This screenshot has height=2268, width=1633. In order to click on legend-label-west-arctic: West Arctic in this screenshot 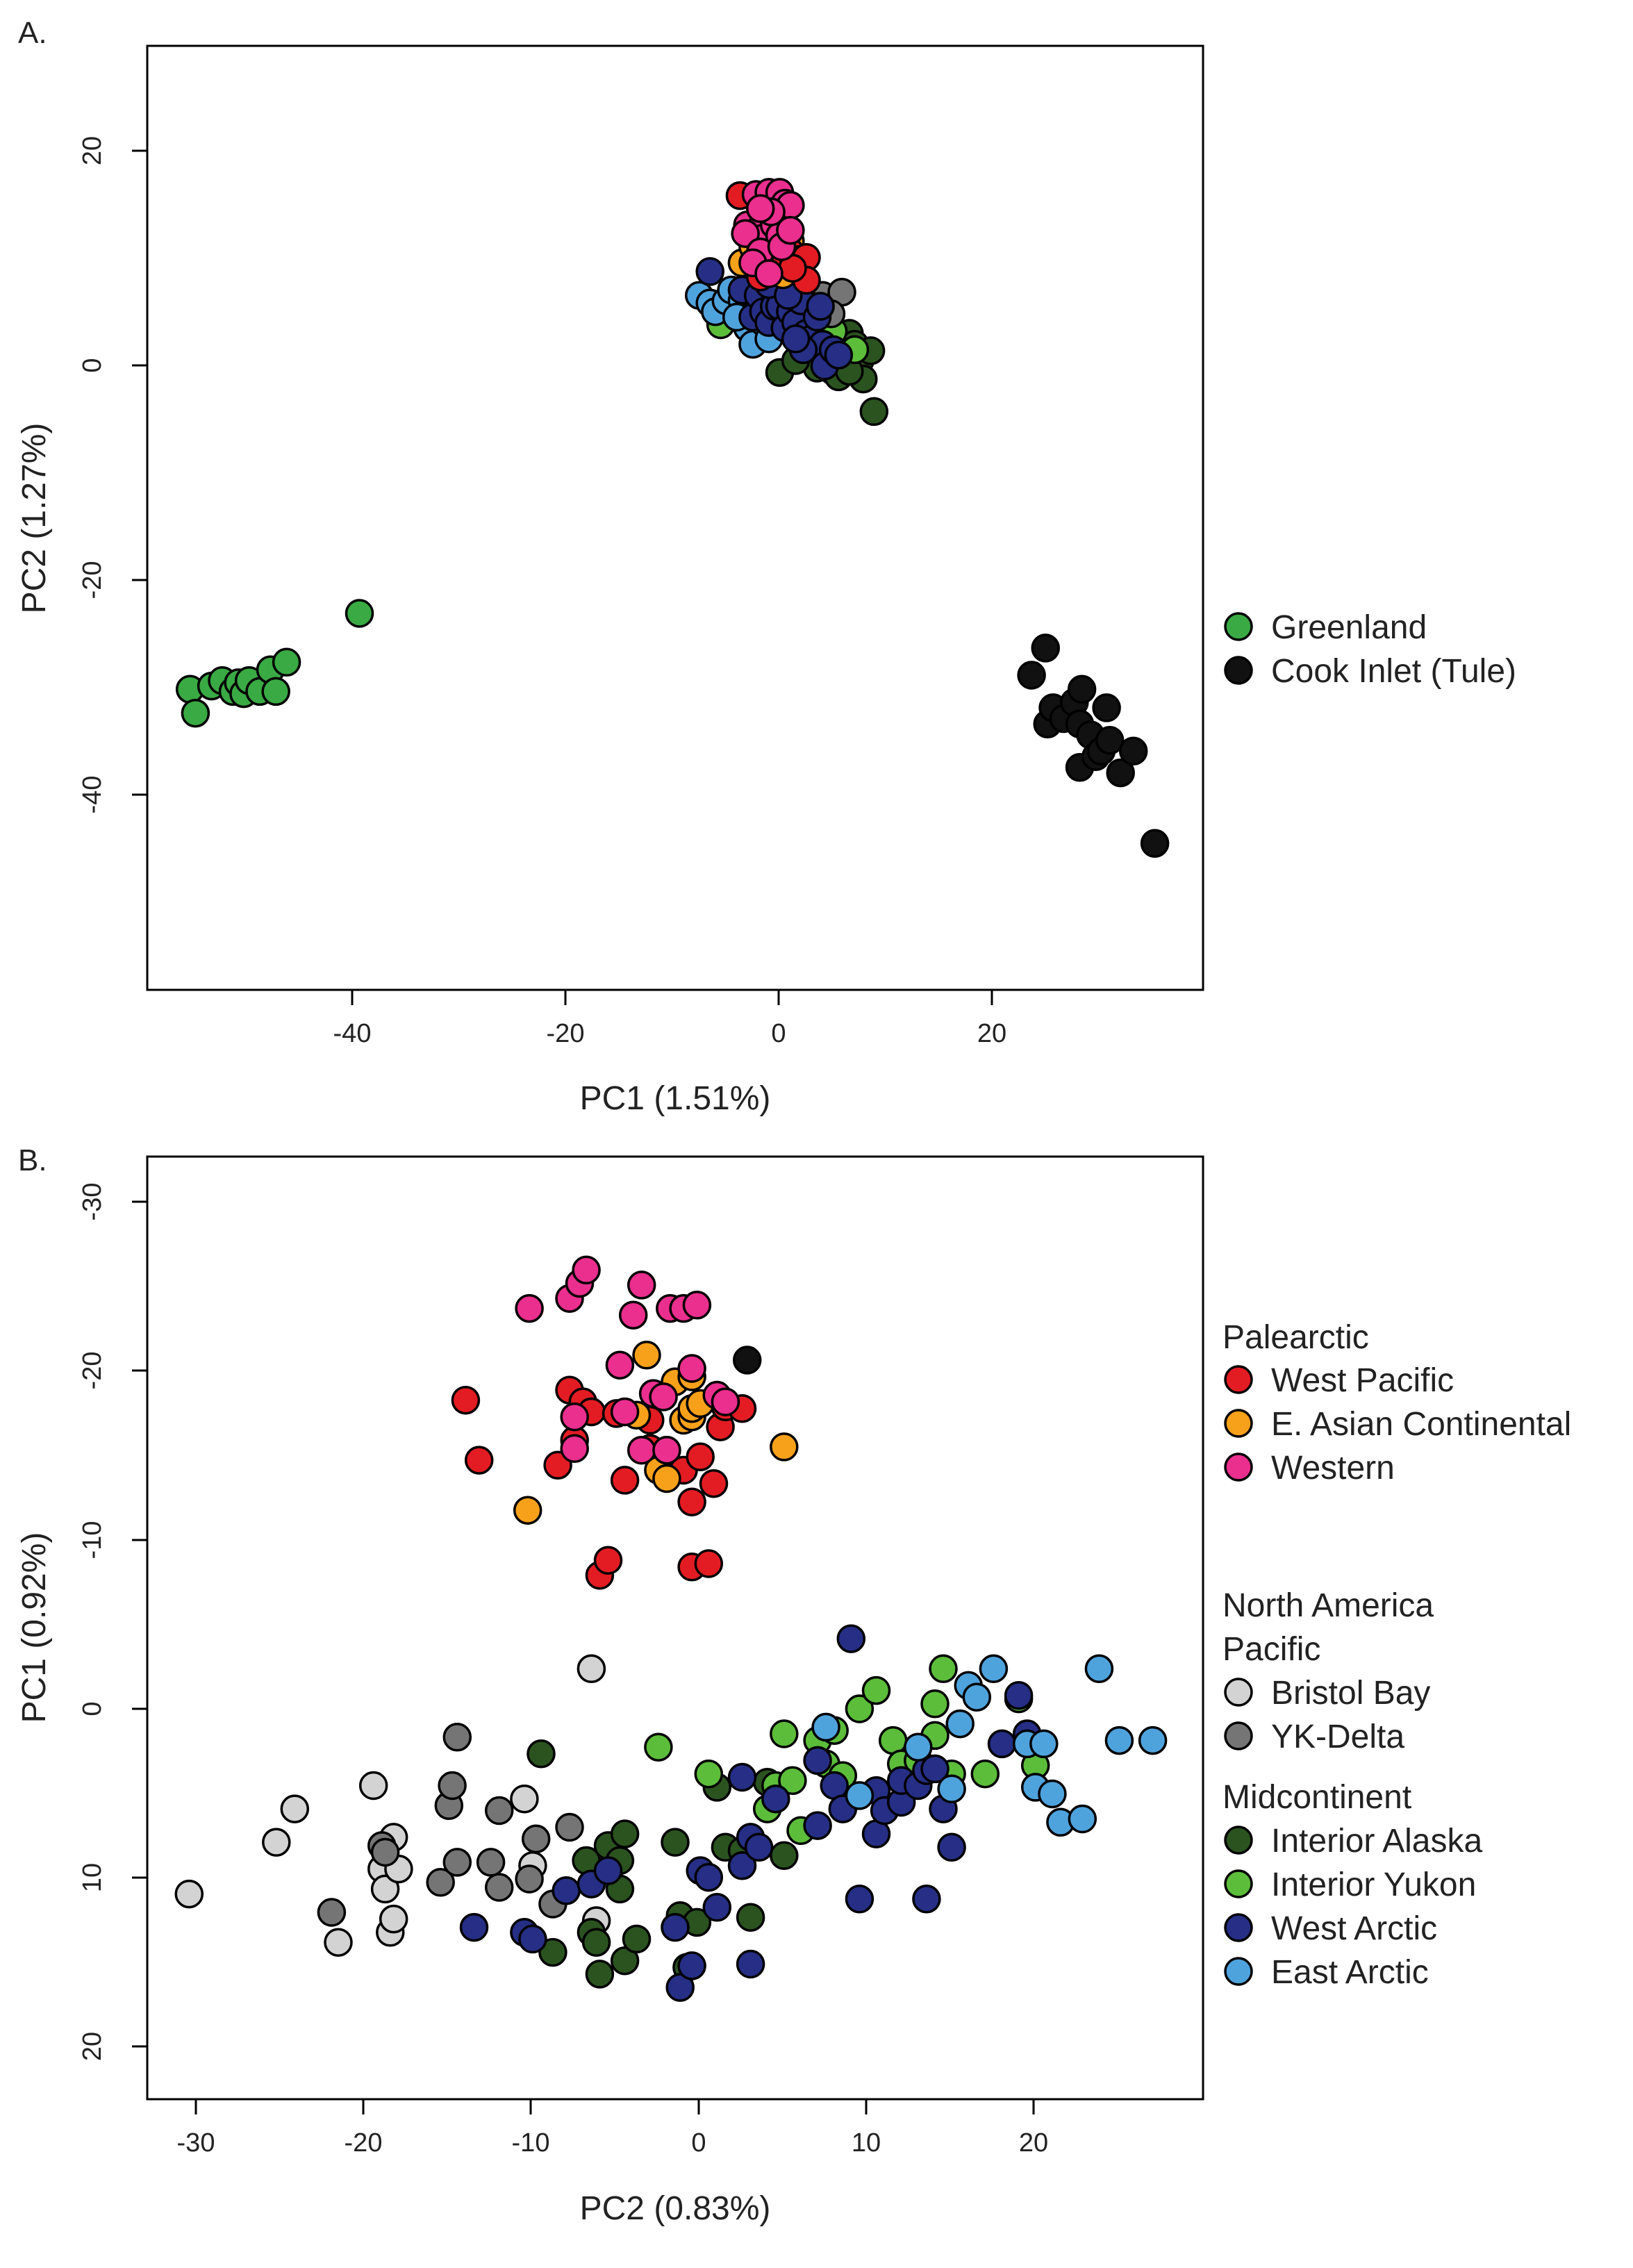, I will do `click(1354, 1928)`.